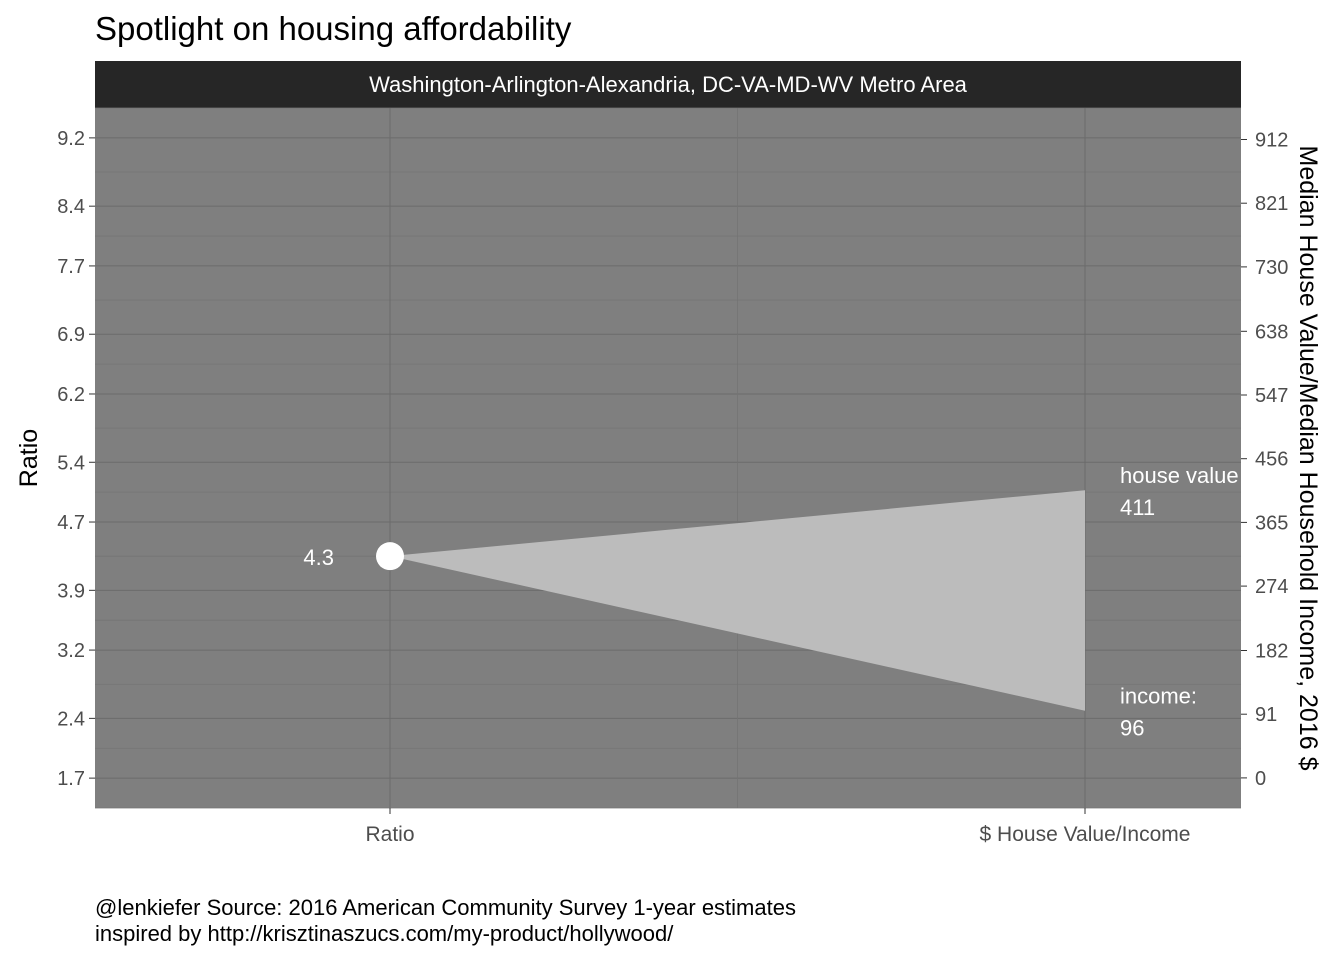  Describe the element at coordinates (1271, 587) in the screenshot. I see `right-tick-label: 274` at that location.